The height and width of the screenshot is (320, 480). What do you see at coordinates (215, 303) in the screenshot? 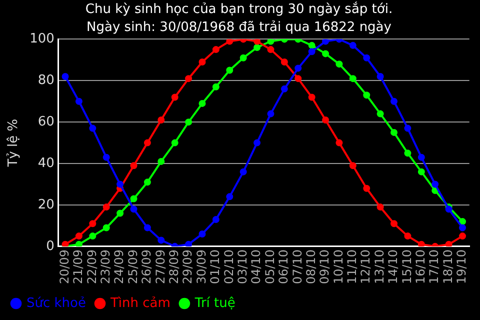
I see `legend-label: Trí tuệ` at bounding box center [215, 303].